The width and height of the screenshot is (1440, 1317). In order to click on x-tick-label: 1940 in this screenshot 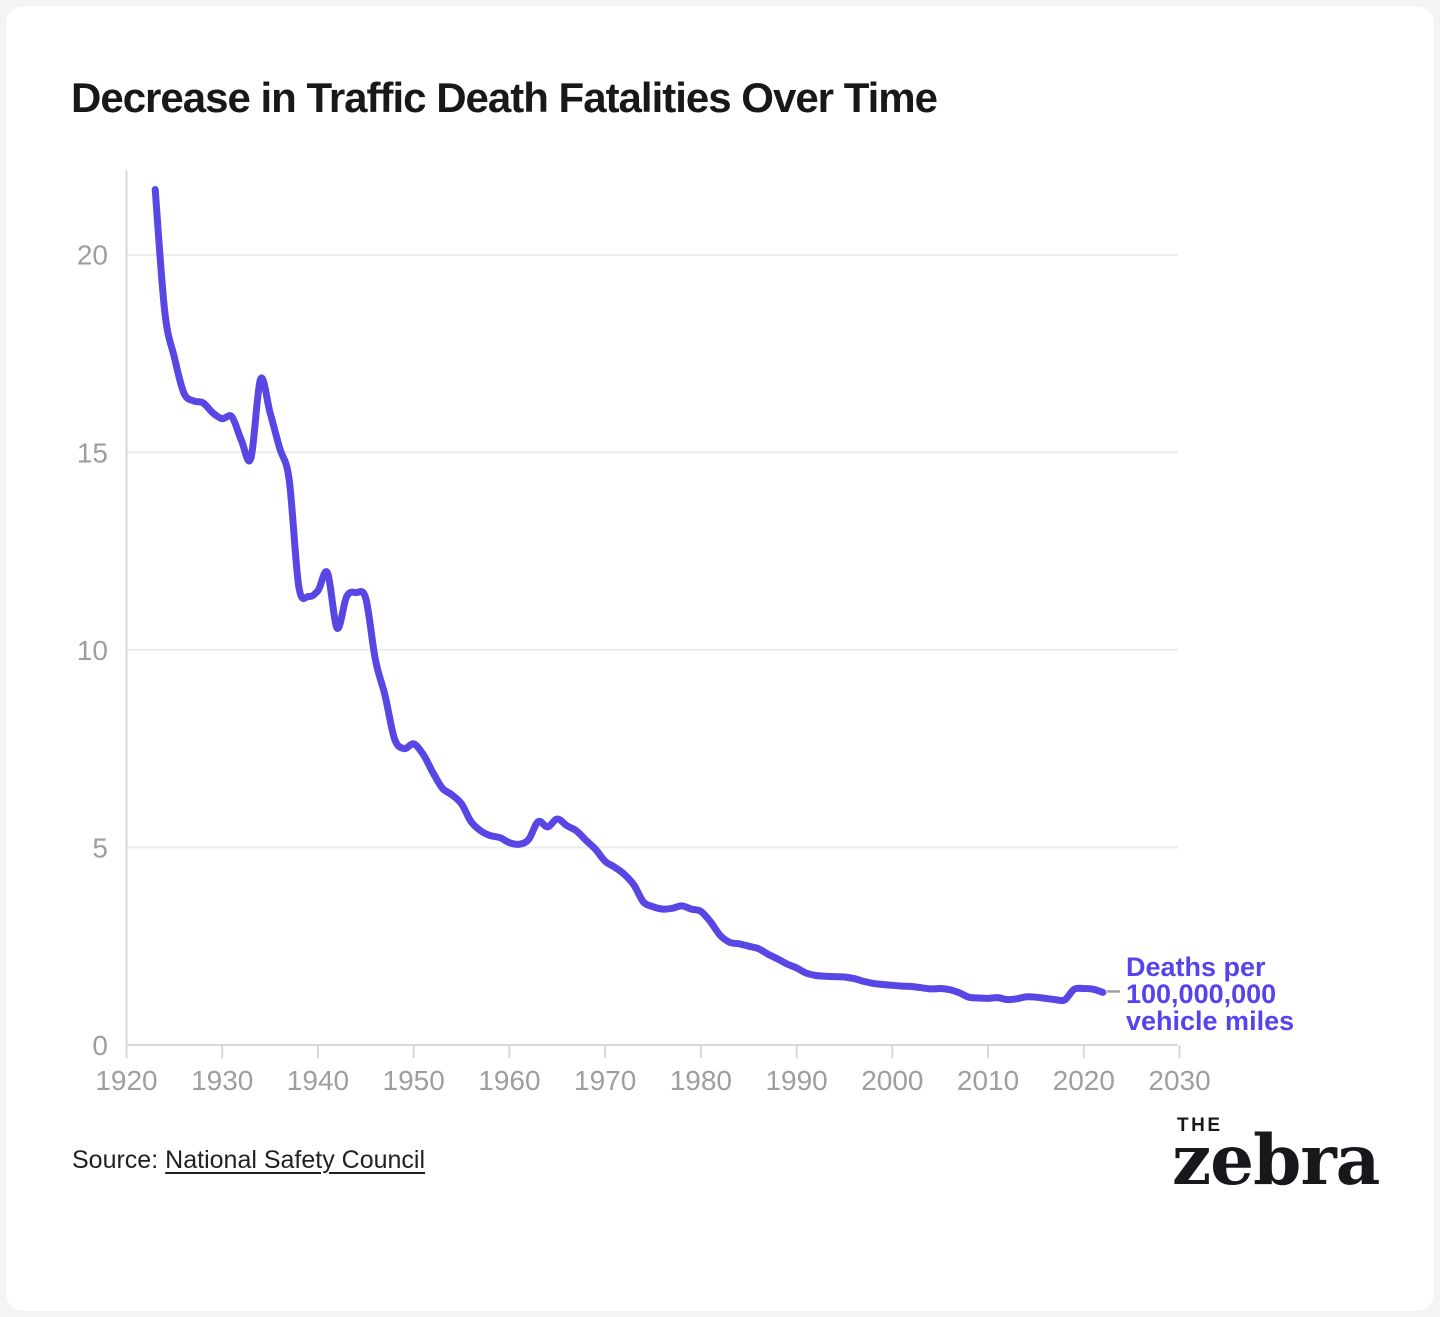, I will do `click(318, 1080)`.